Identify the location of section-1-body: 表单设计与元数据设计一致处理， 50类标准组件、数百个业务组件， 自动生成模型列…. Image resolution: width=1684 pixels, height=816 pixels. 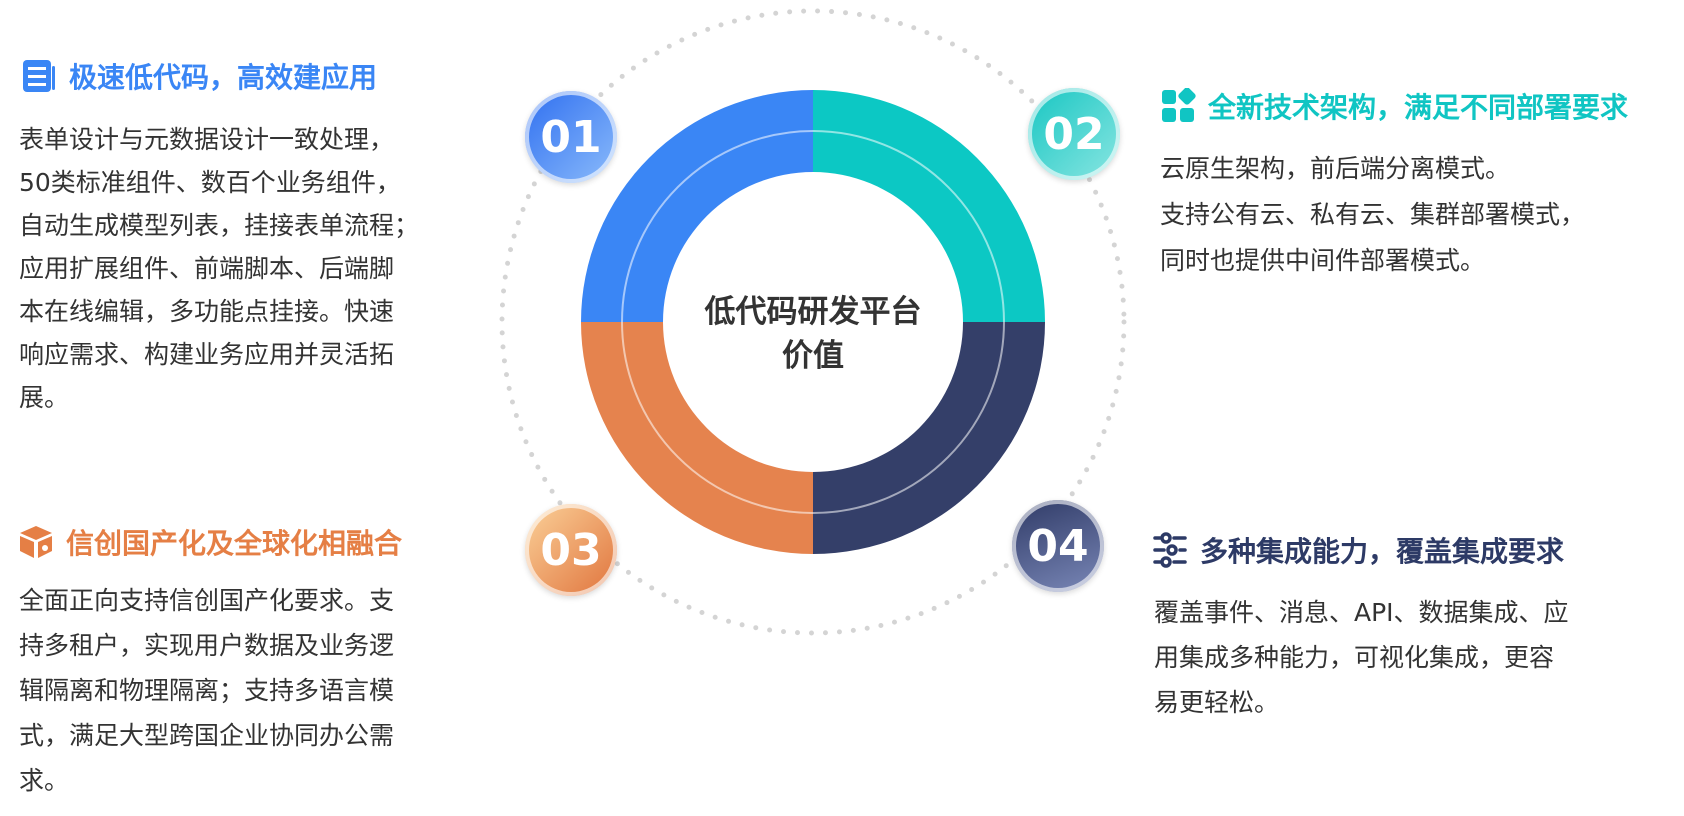
(219, 268).